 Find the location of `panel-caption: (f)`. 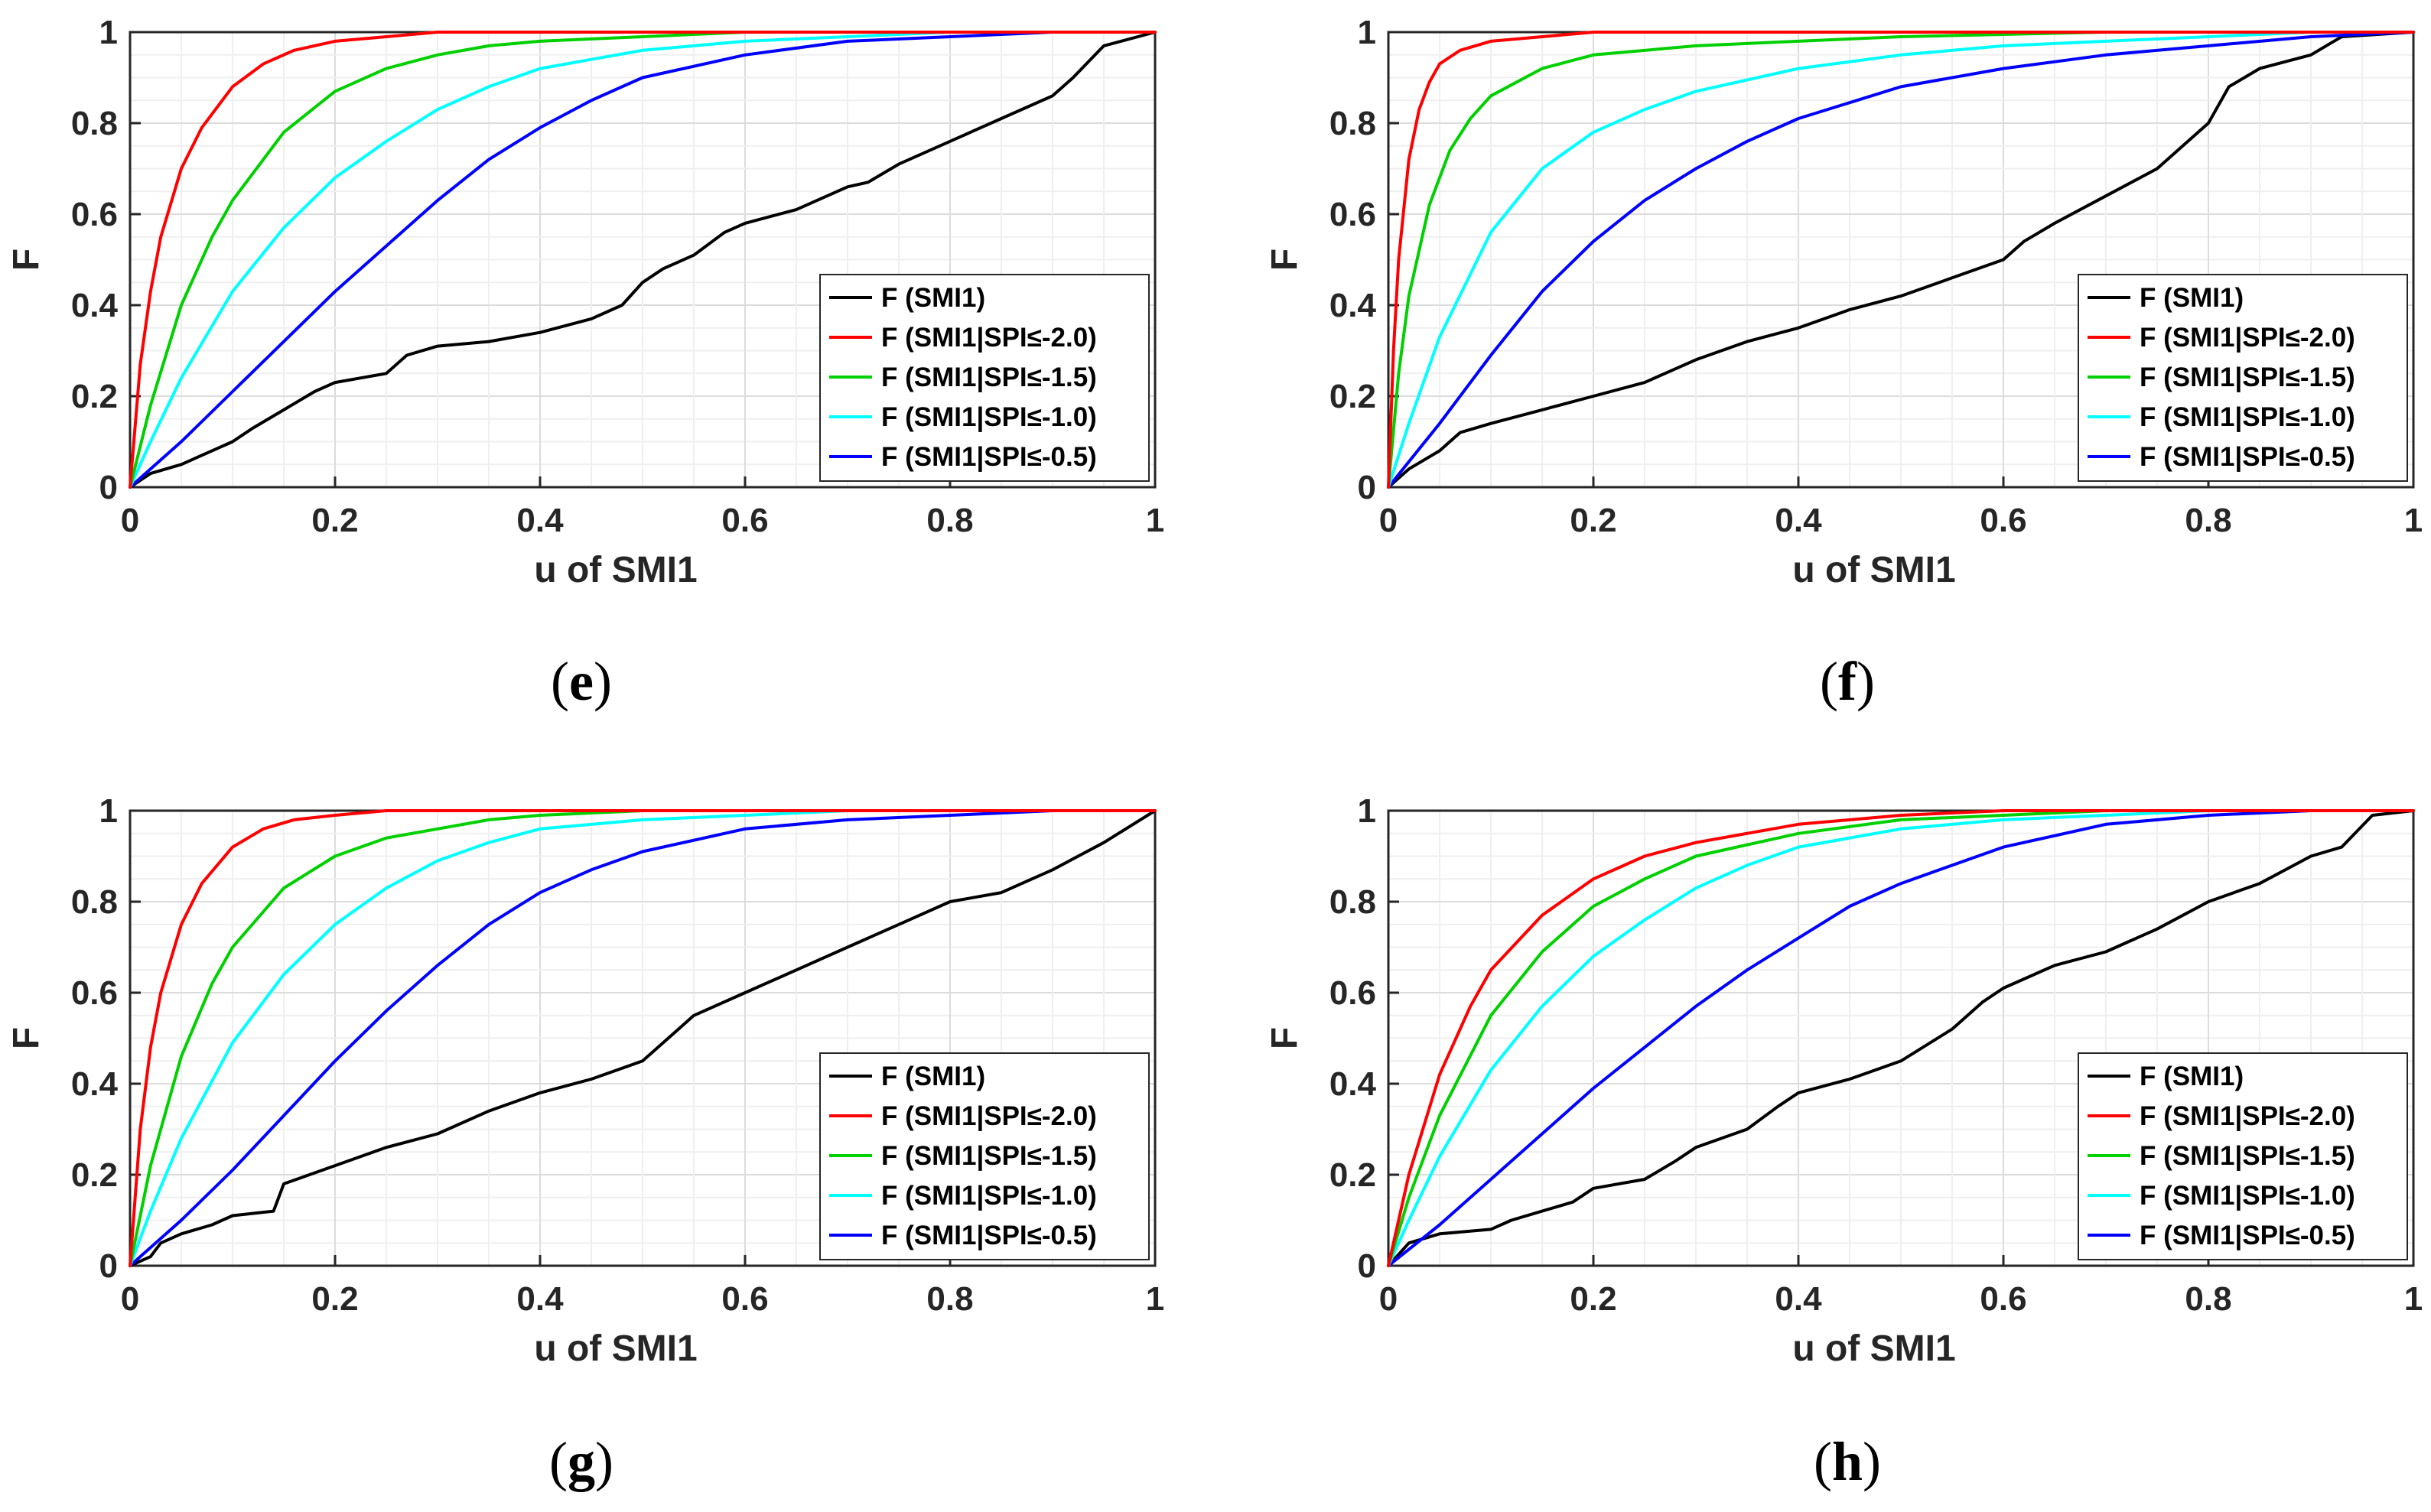

panel-caption: (f) is located at coordinates (1847, 681).